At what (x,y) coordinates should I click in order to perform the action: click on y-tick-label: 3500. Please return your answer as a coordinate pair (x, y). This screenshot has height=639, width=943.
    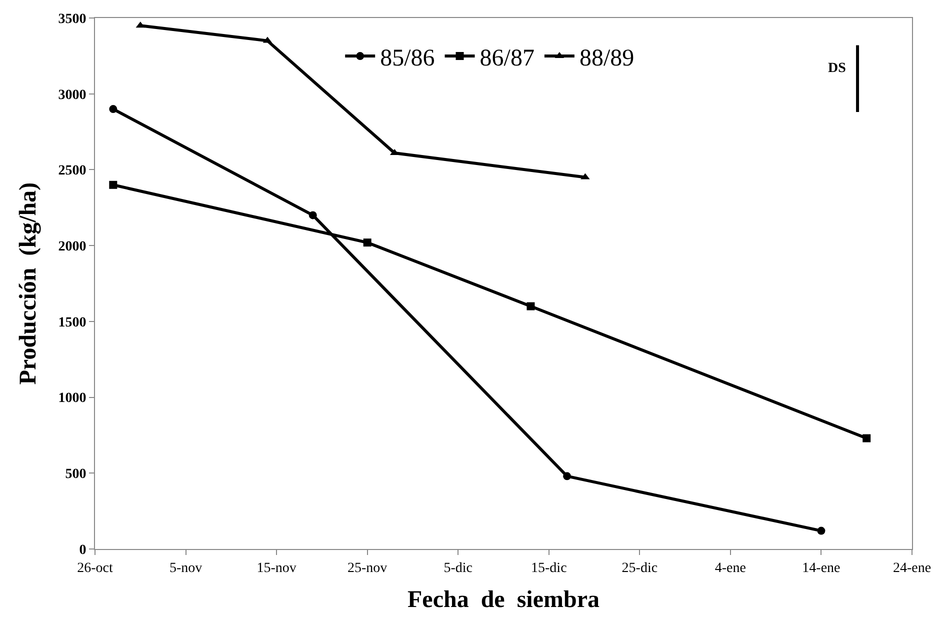
    Looking at the image, I should click on (72, 19).